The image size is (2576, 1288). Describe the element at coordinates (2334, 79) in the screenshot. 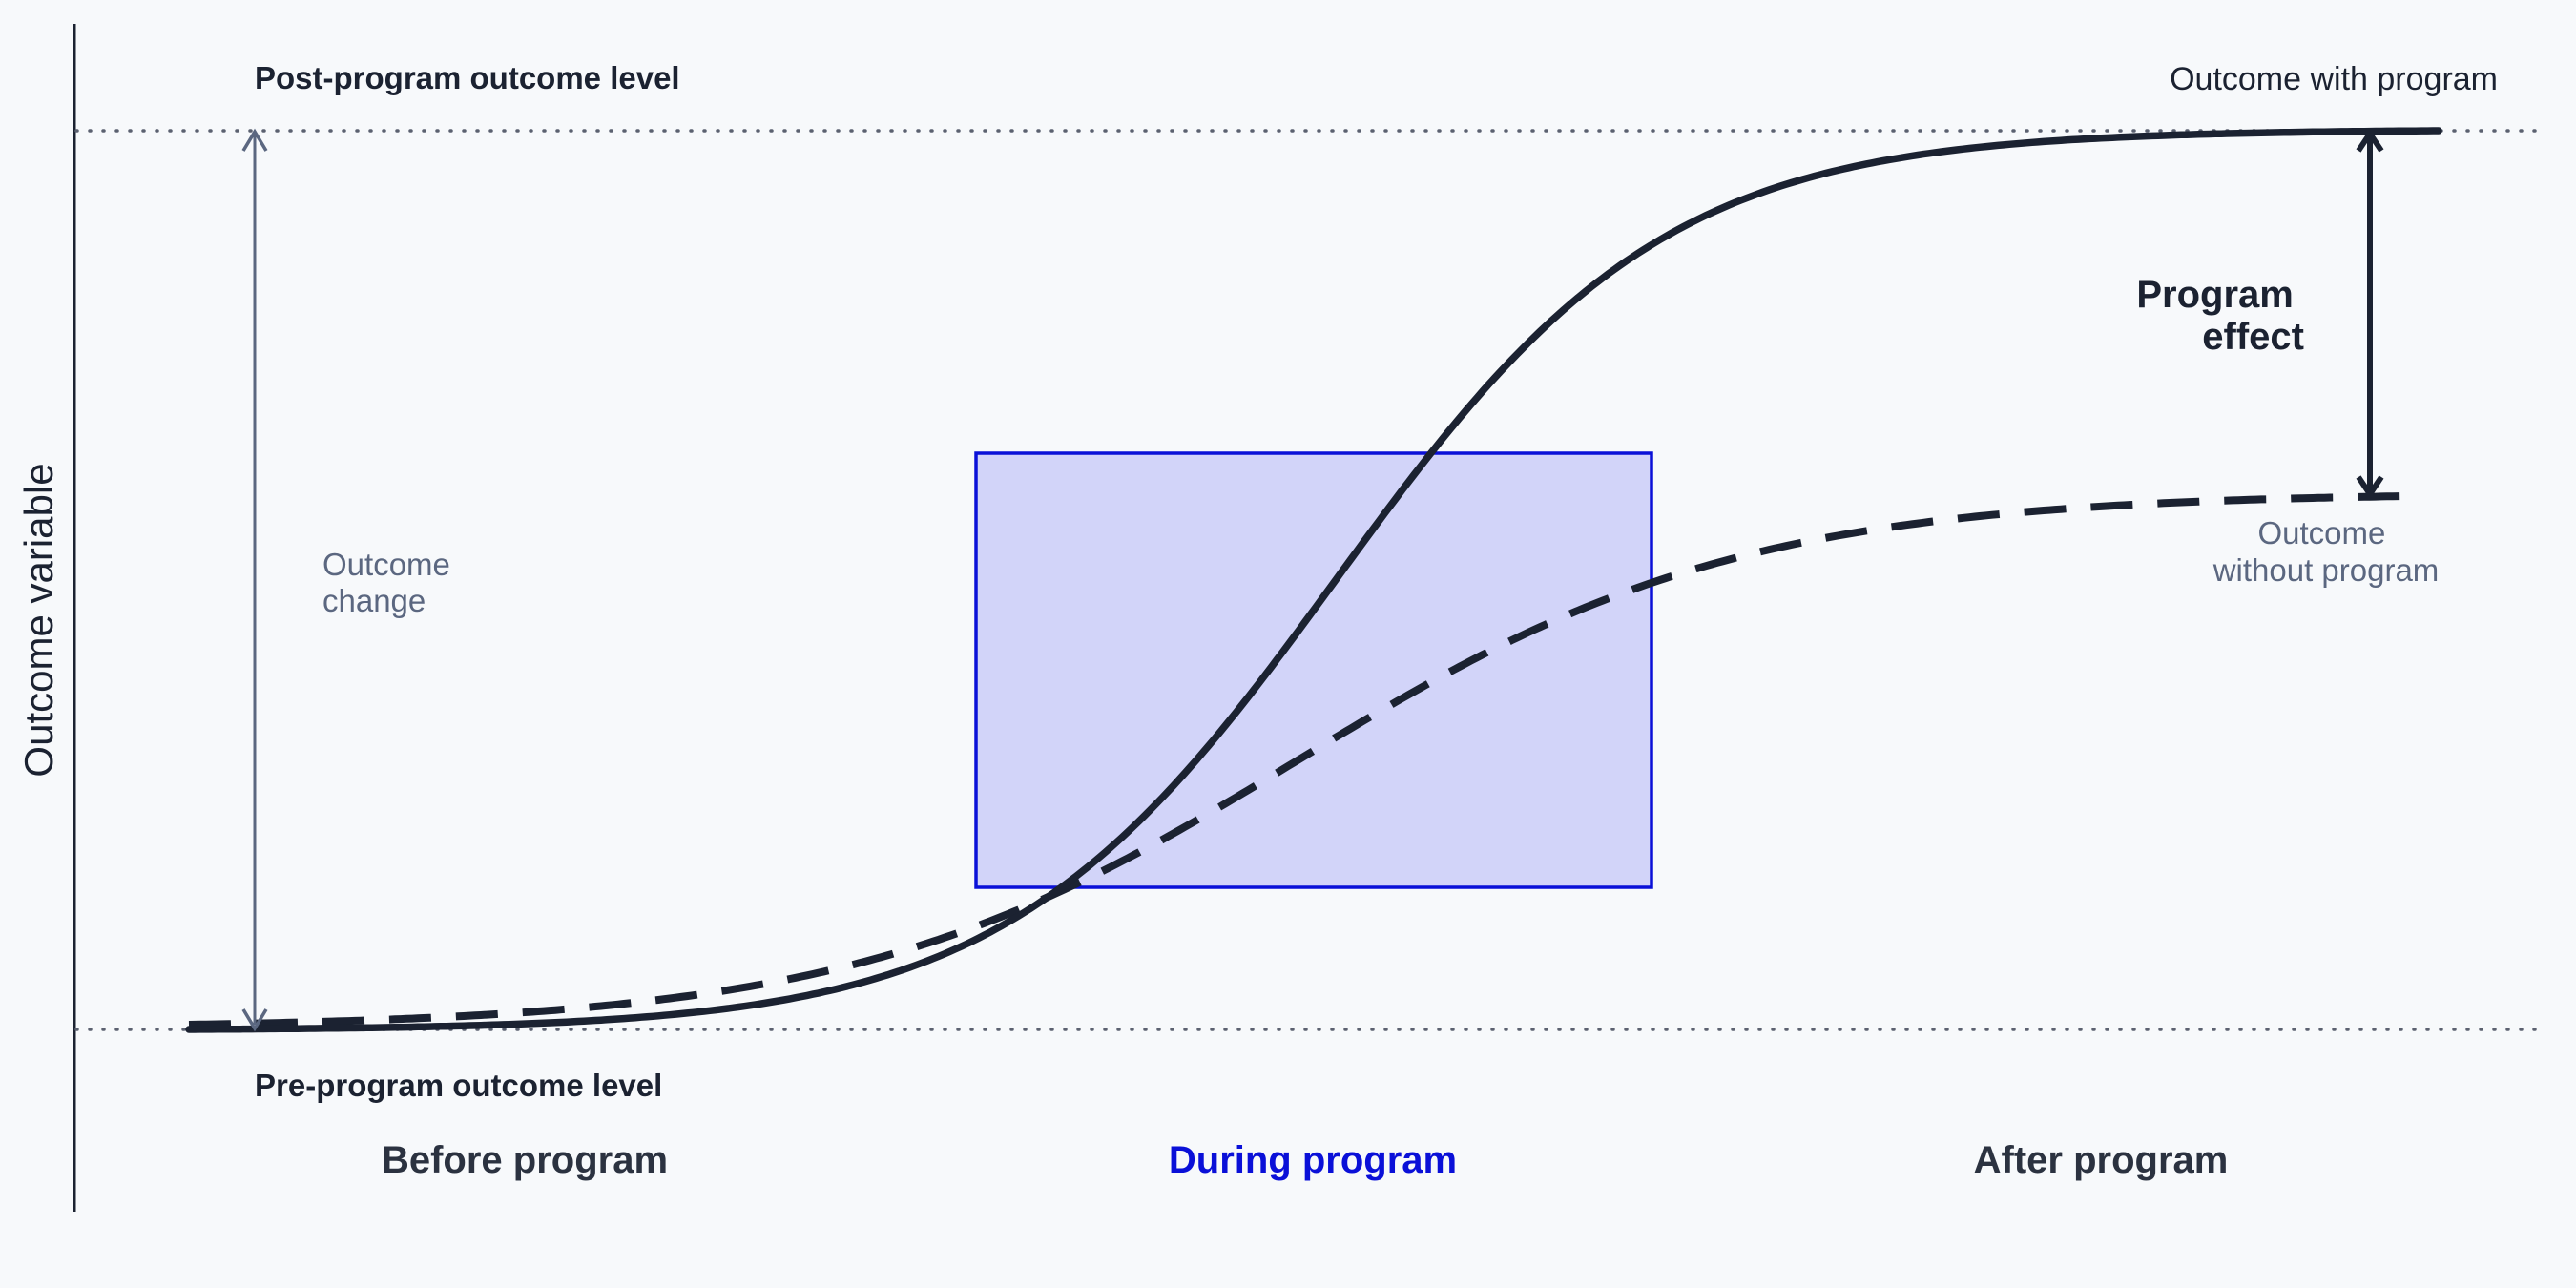

I see `outcome-with-program-label: Outcome with program` at that location.